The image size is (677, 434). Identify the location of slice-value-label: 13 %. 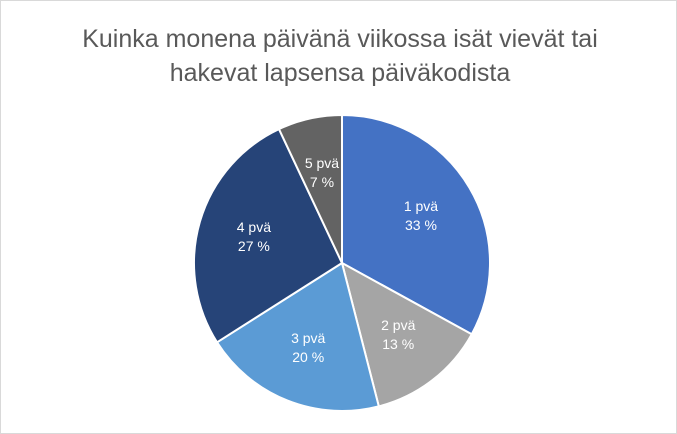
(398, 344).